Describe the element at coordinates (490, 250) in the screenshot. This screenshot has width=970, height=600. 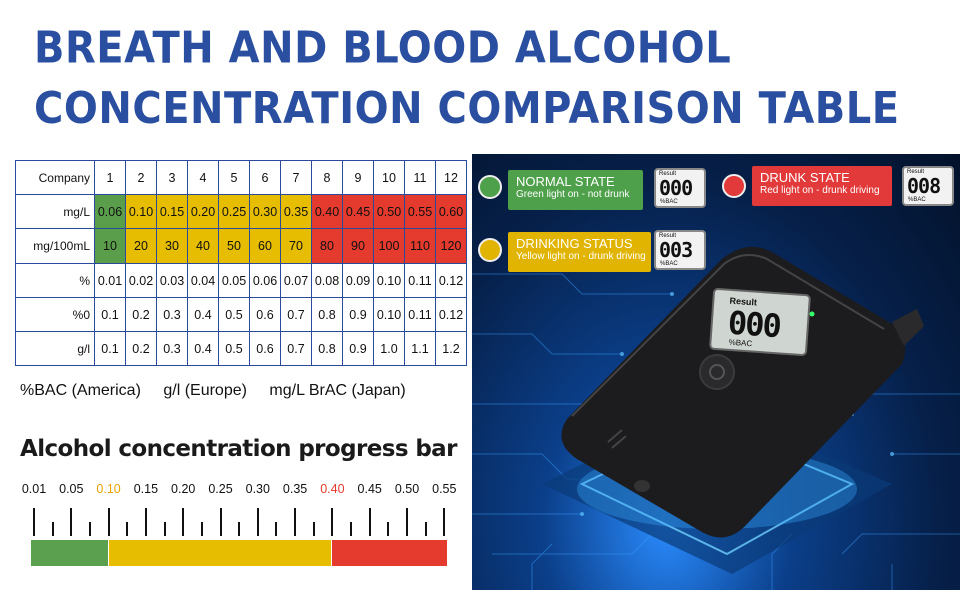
I see `yellow-light-icon` at that location.